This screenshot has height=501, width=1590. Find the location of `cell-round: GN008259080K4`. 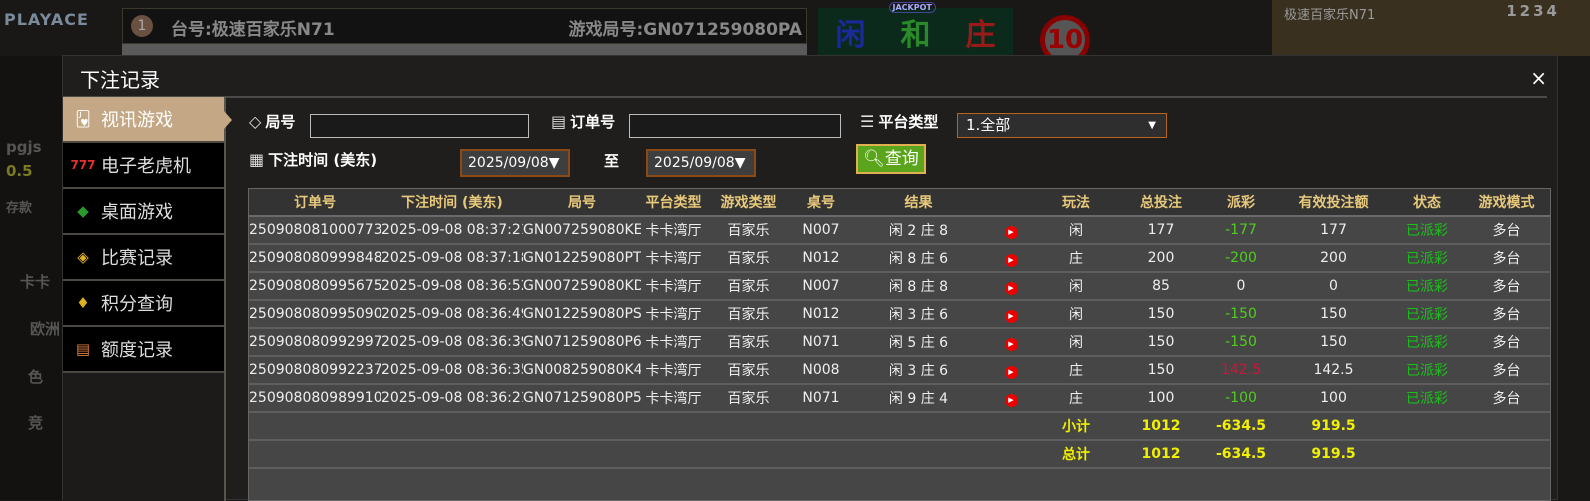

cell-round: GN008259080K4 is located at coordinates (582, 370).